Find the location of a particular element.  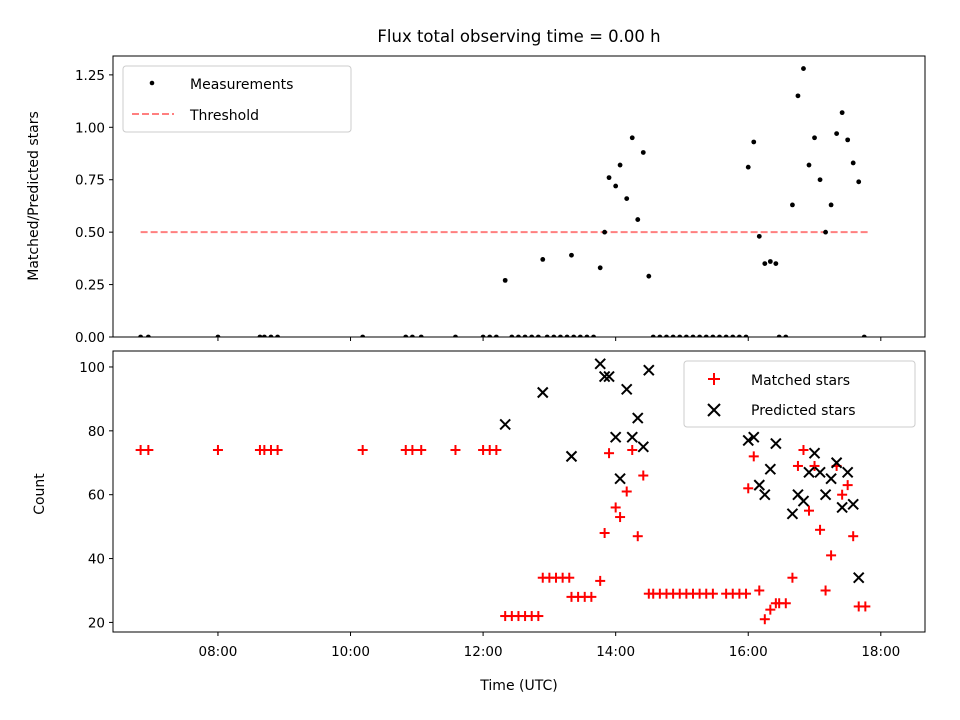

x-tick-label: 14:00 is located at coordinates (615, 652).